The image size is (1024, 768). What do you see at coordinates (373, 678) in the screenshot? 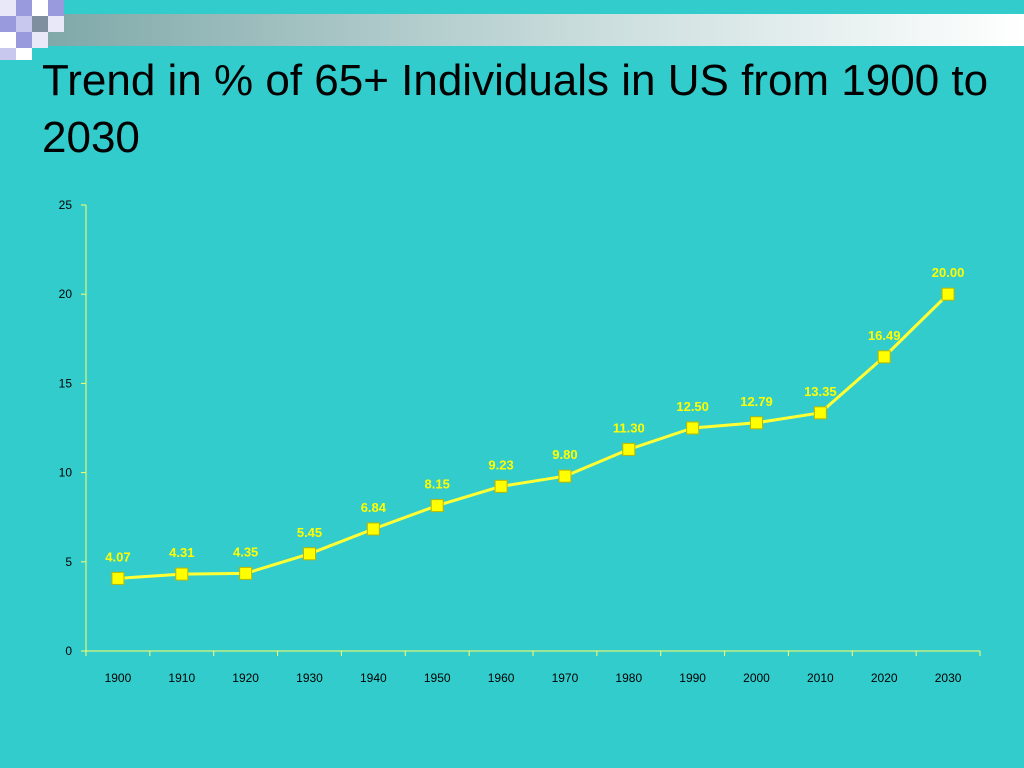
I see `x-tick-label: 1940` at bounding box center [373, 678].